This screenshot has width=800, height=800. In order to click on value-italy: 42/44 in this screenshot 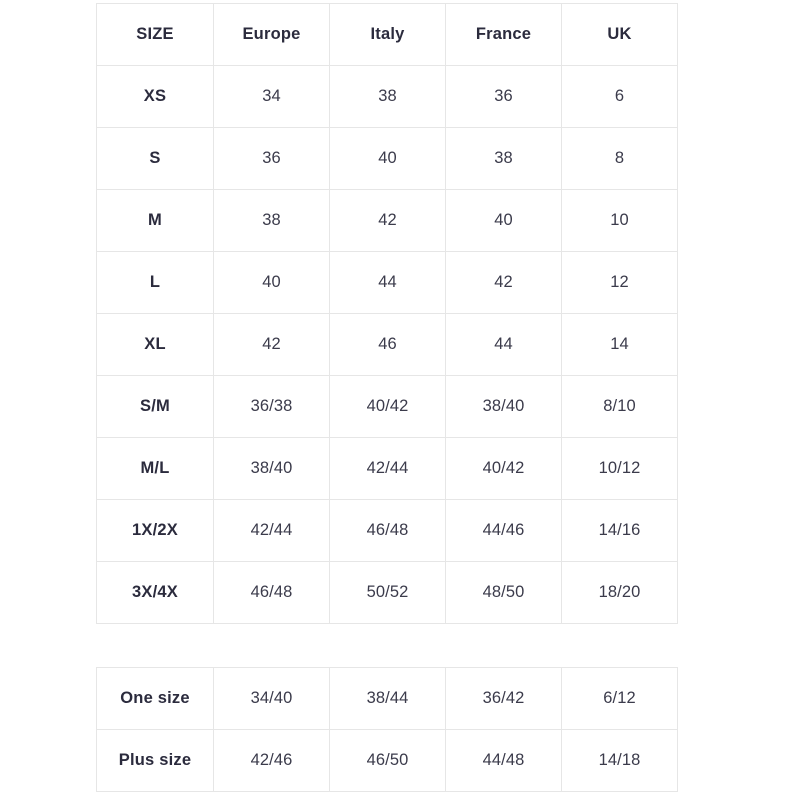, I will do `click(387, 468)`.